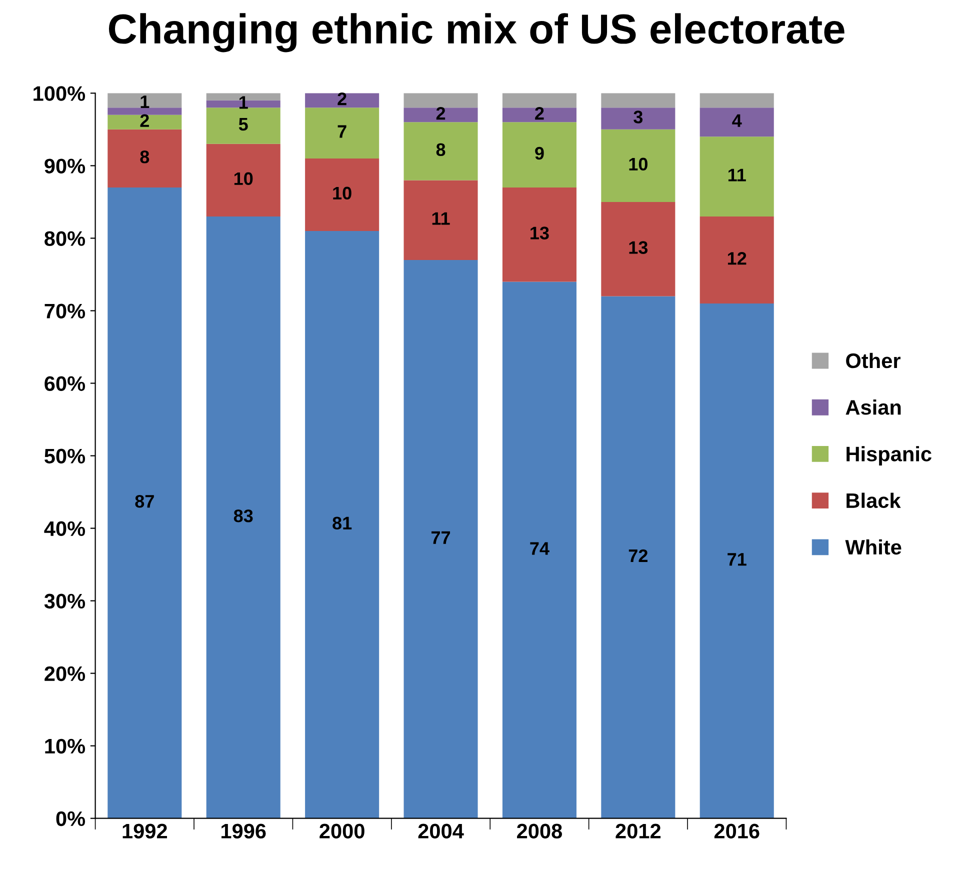 The width and height of the screenshot is (953, 879). Describe the element at coordinates (873, 407) in the screenshot. I see `legend-label: Asian` at that location.